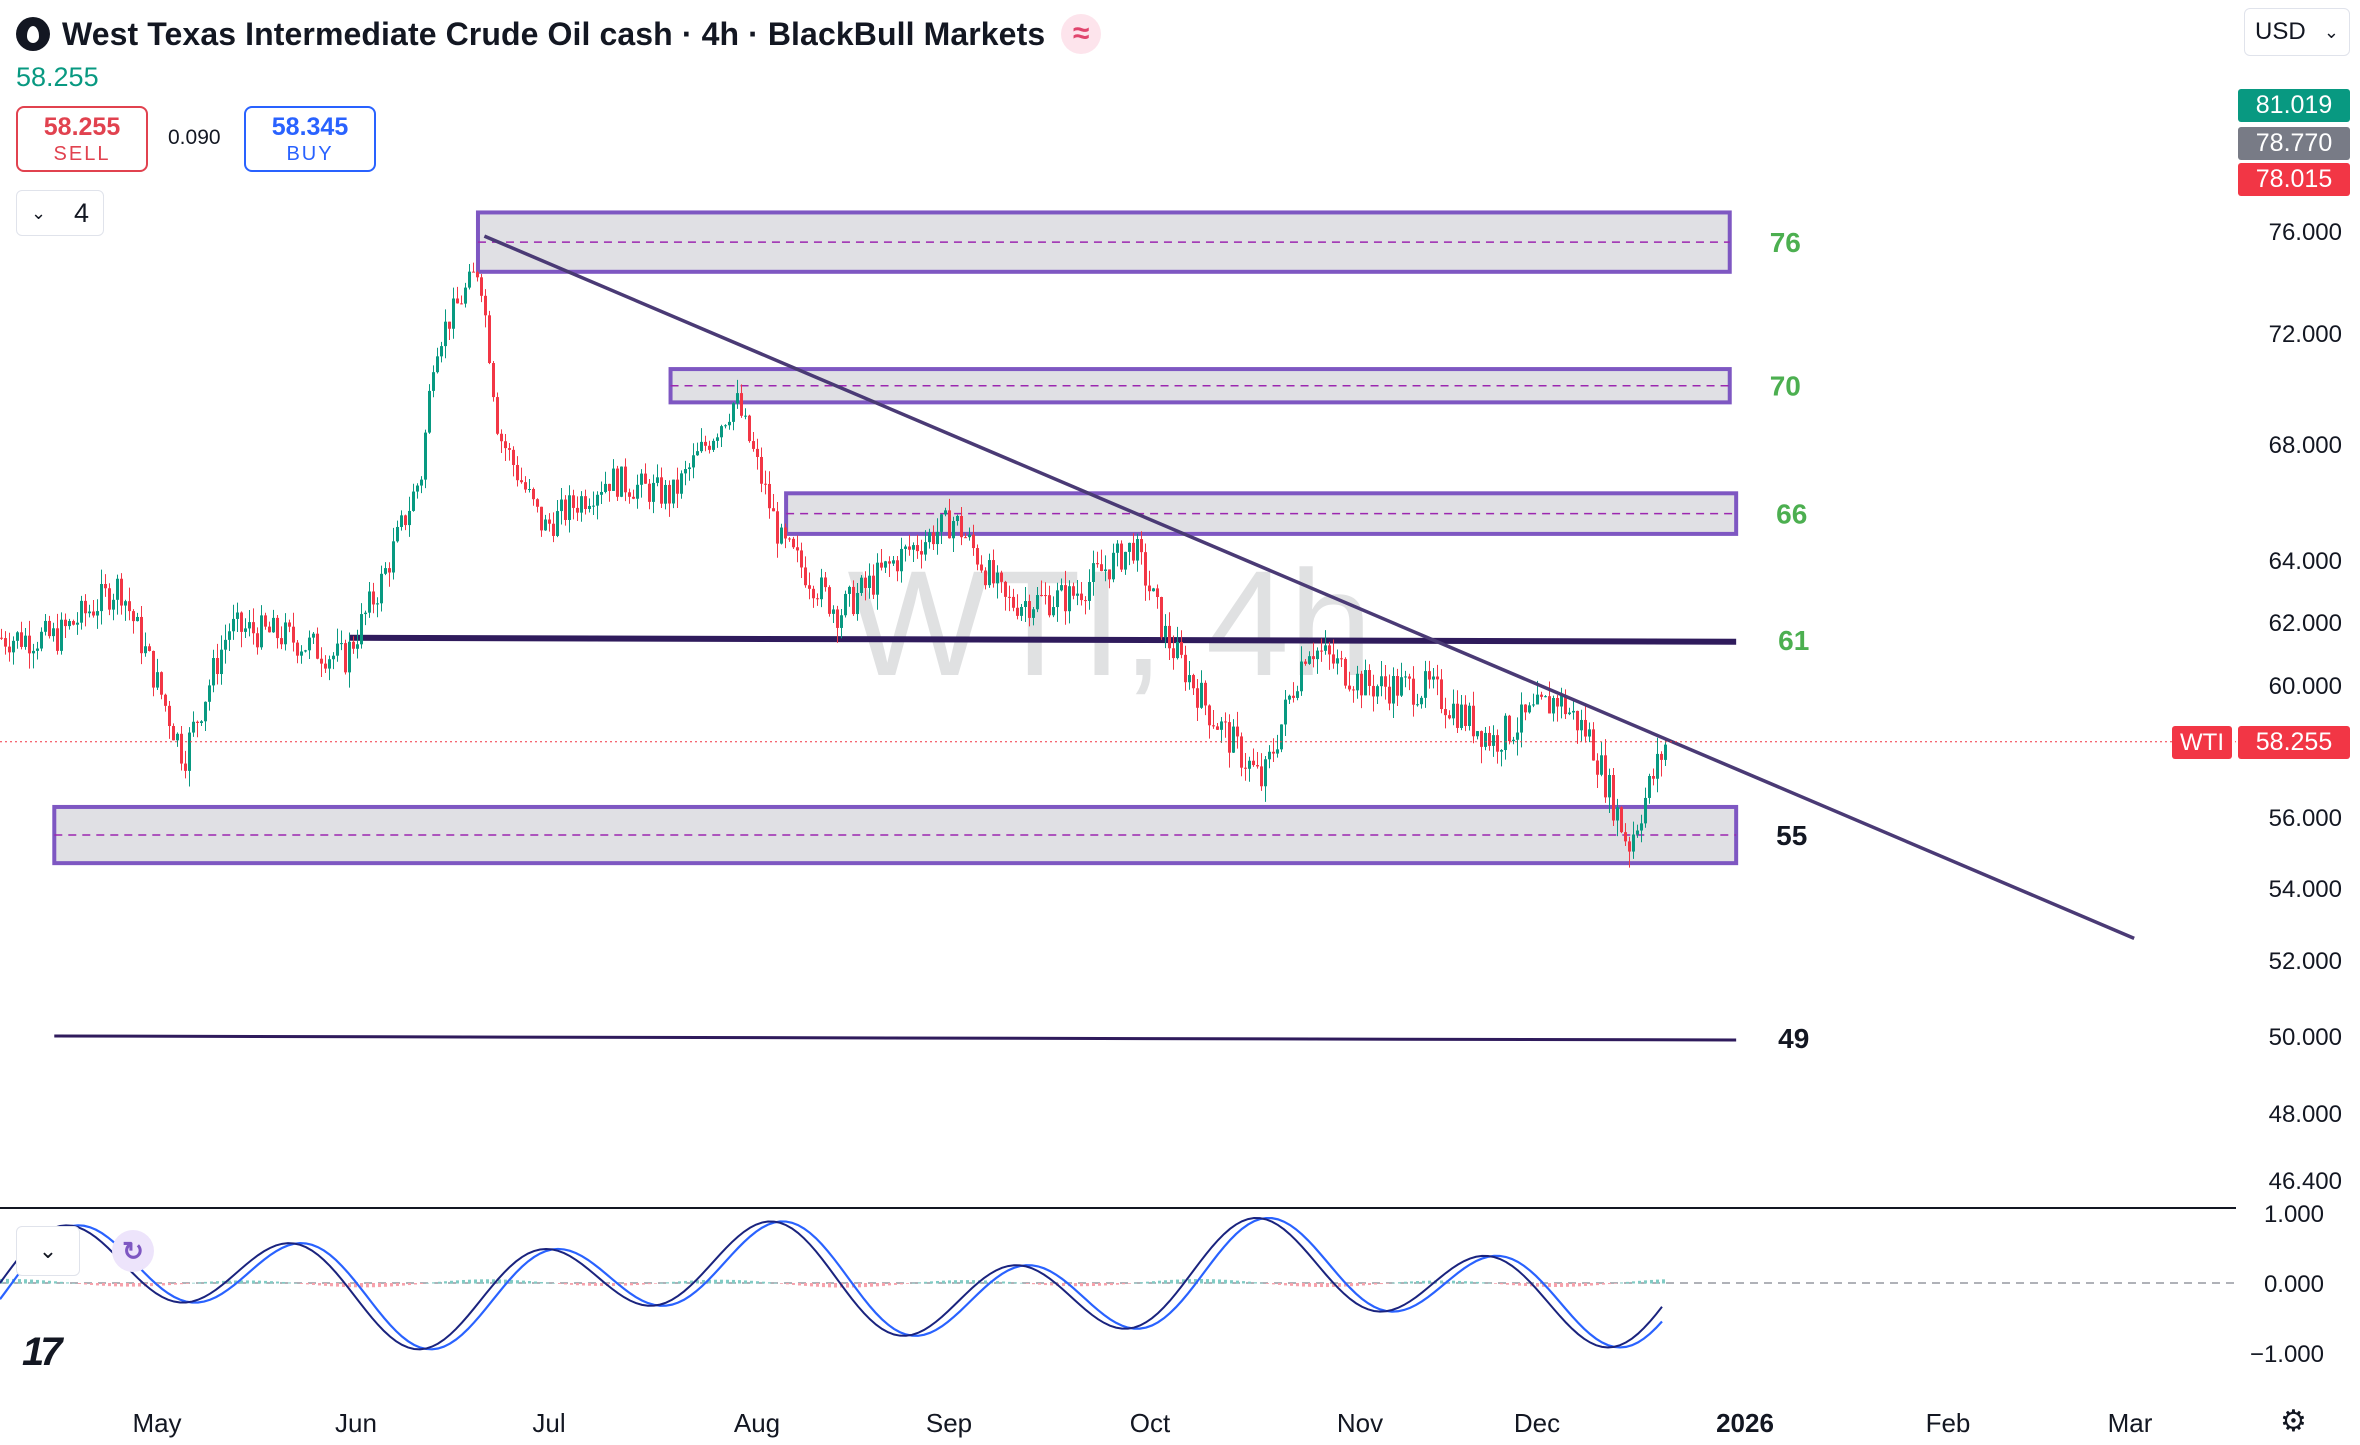 The image size is (2360, 1445). What do you see at coordinates (1948, 1423) in the screenshot?
I see `x-tick-label: Feb` at bounding box center [1948, 1423].